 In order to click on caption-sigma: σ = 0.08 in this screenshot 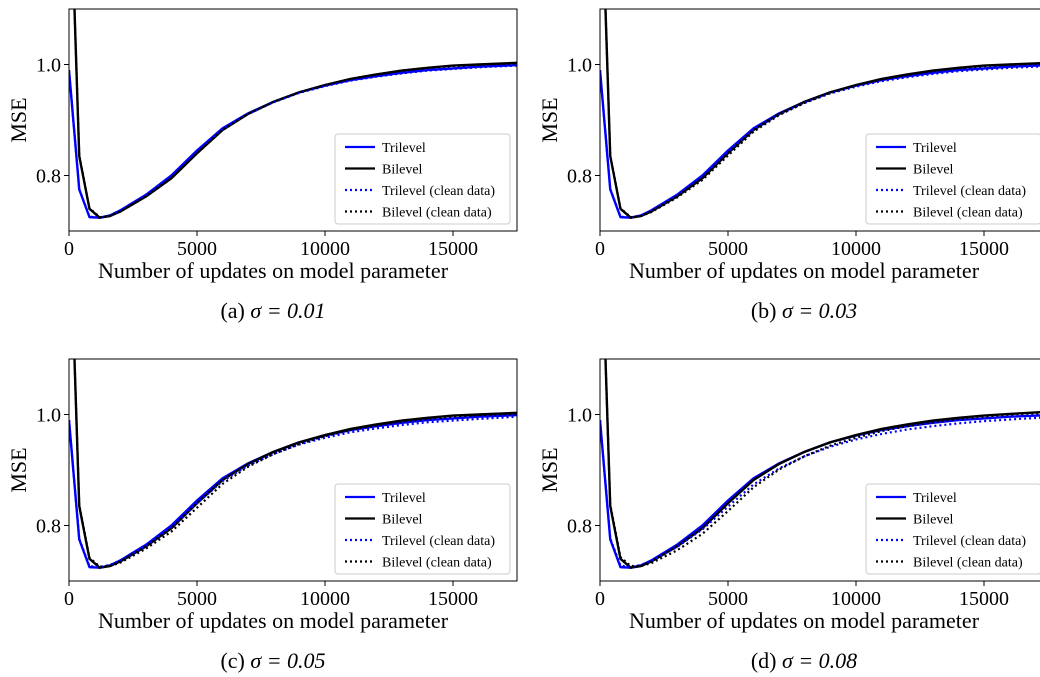, I will do `click(819, 660)`.